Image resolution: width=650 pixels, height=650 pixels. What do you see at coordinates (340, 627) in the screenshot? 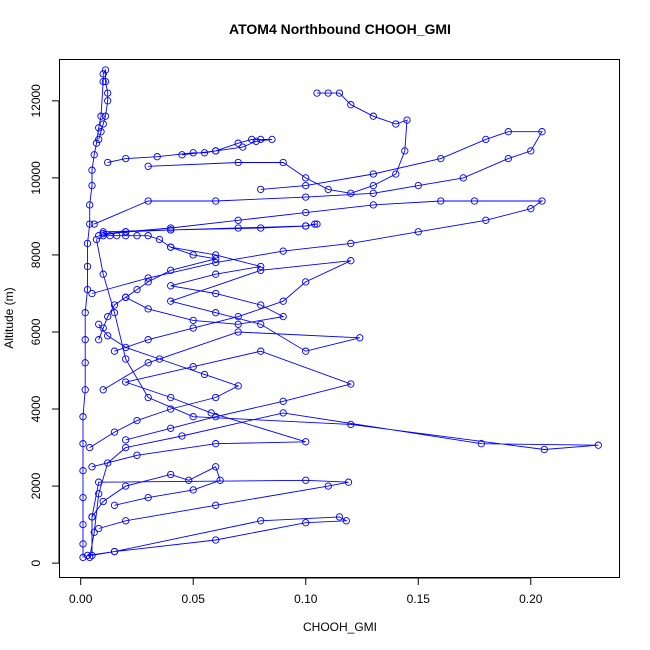
I see `x-axis-label: CHOOH_GMI` at bounding box center [340, 627].